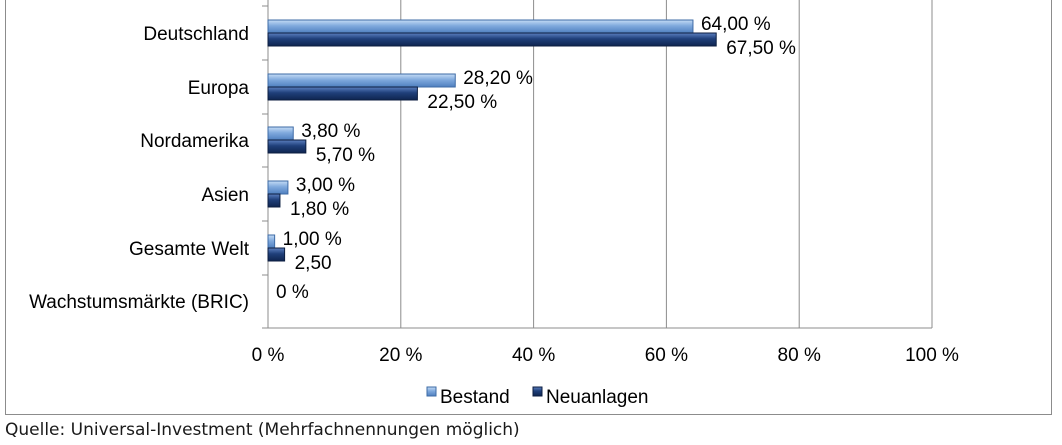  Describe the element at coordinates (597, 397) in the screenshot. I see `legend-label: Neuanlagen` at that location.